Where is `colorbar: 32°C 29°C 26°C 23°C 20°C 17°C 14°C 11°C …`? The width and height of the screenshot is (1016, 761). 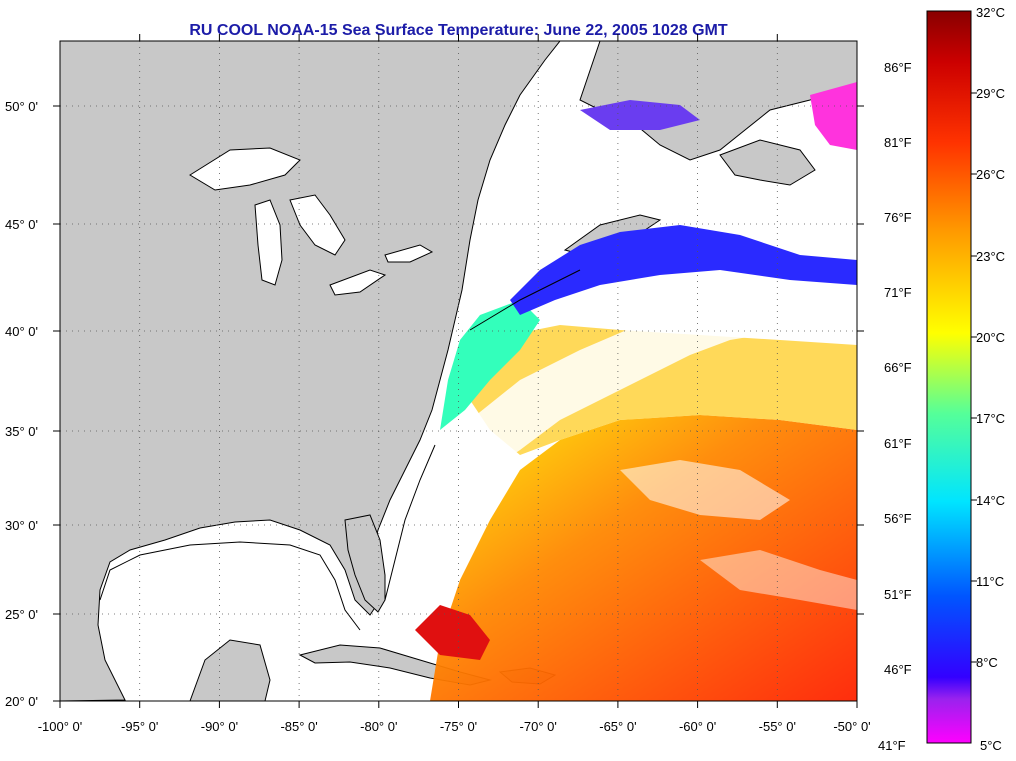
colorbar: 32°C 29°C 26°C 23°C 20°C 17°C 14°C 11°C … is located at coordinates (965, 379).